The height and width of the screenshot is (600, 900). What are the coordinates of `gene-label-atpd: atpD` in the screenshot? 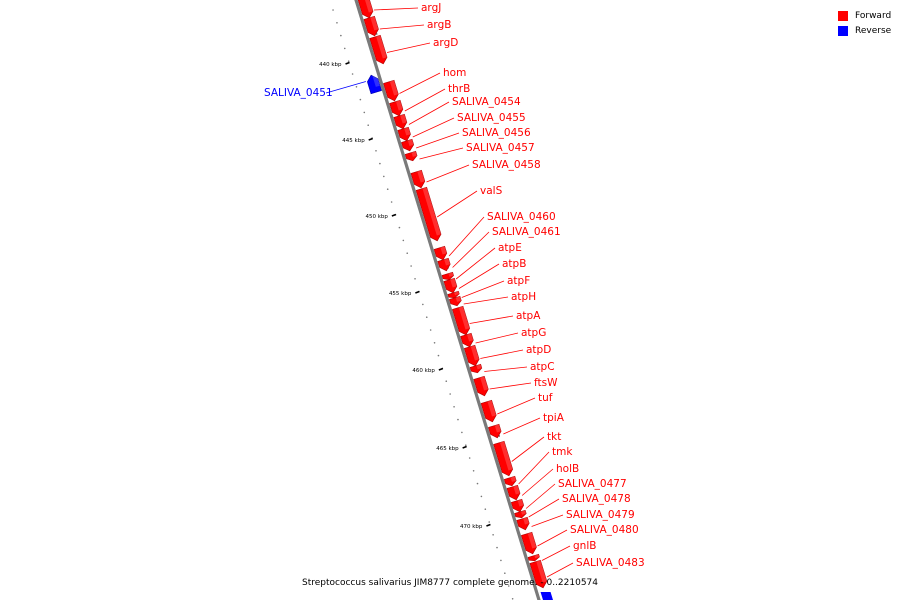 It's located at (538, 350).